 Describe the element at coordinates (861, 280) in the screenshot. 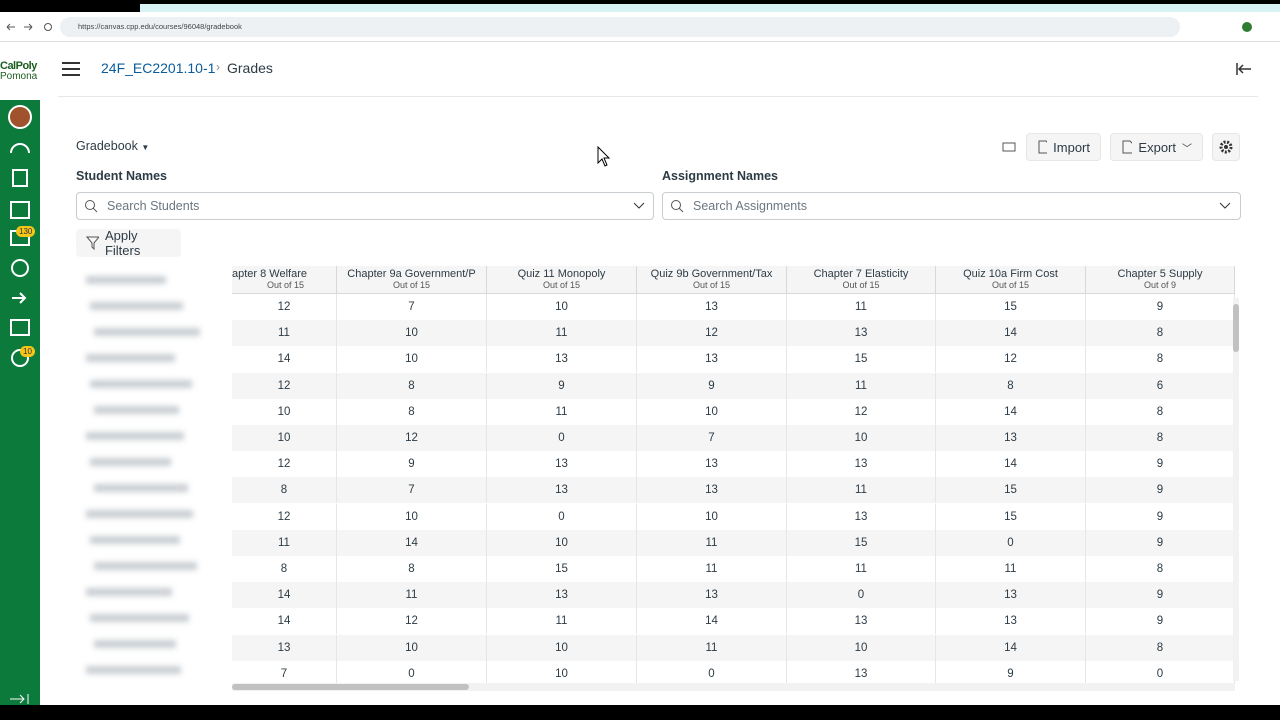

I see `column-header: Chapter 7 Elasticity Out of 15` at that location.